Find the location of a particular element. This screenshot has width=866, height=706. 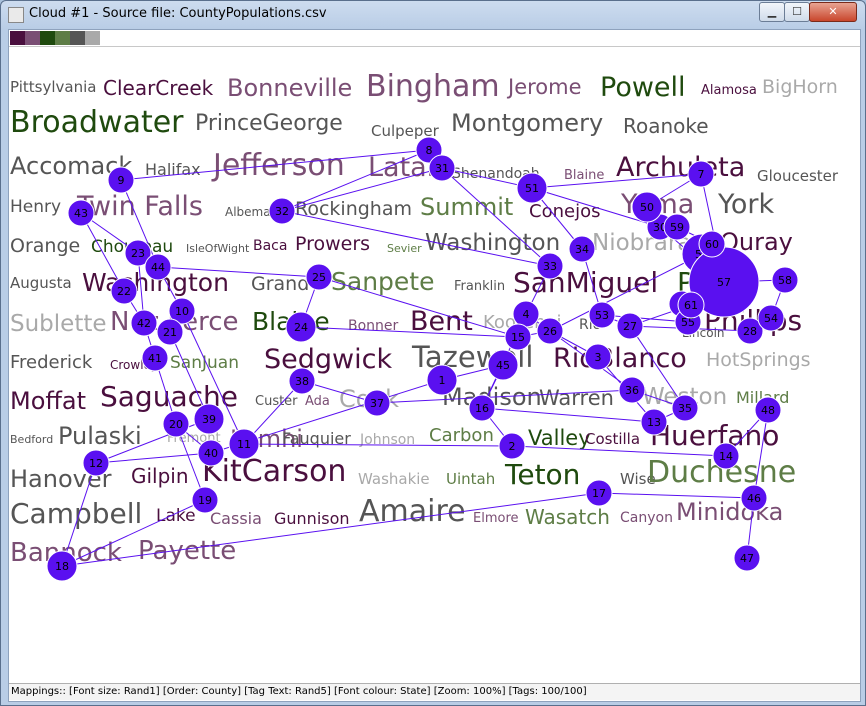

cloud-tag: Washakie is located at coordinates (394, 479).